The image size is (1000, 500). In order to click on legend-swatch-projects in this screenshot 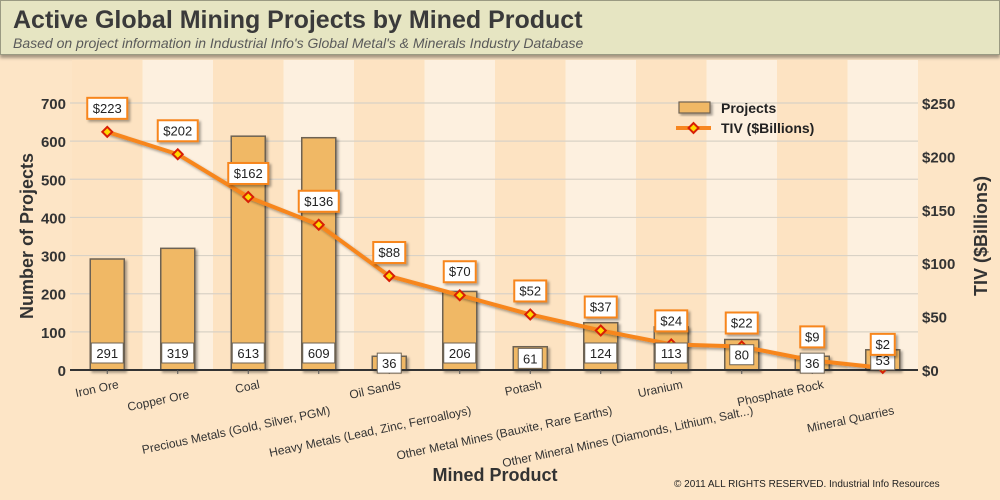, I will do `click(694, 107)`.